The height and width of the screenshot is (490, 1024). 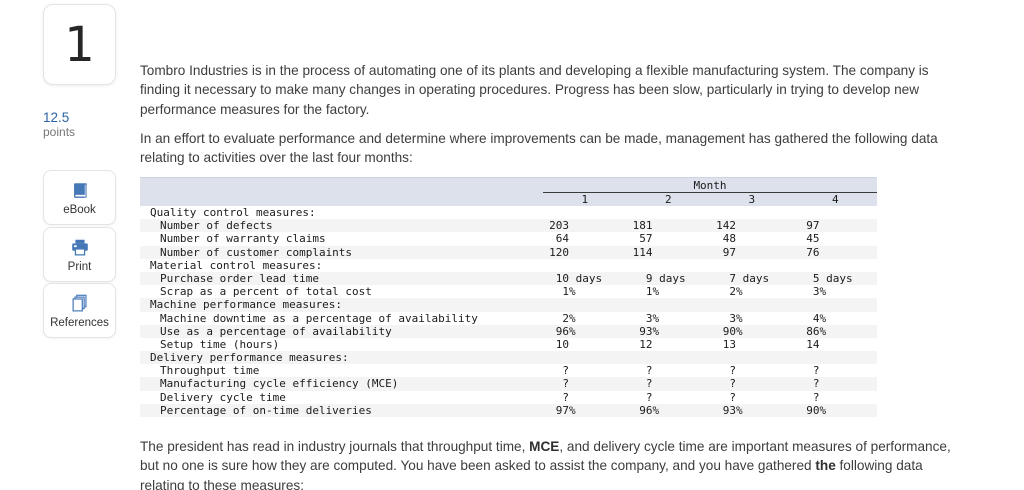 What do you see at coordinates (642, 252) in the screenshot?
I see `value-cell: 114` at bounding box center [642, 252].